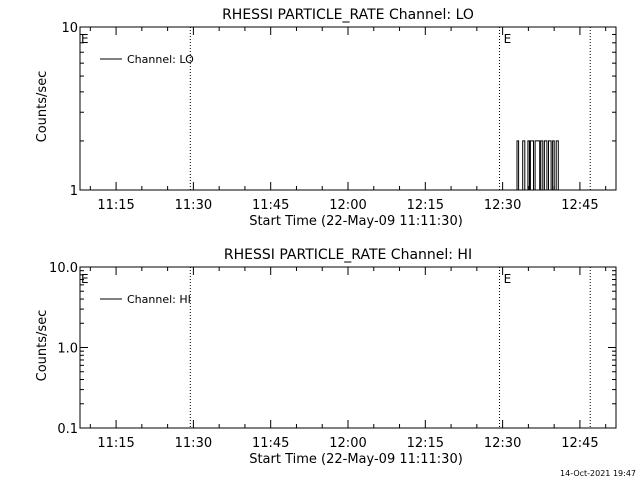  I want to click on panel-2-x-axis-label: Start Time (22-May-09 11:11:30), so click(356, 459).